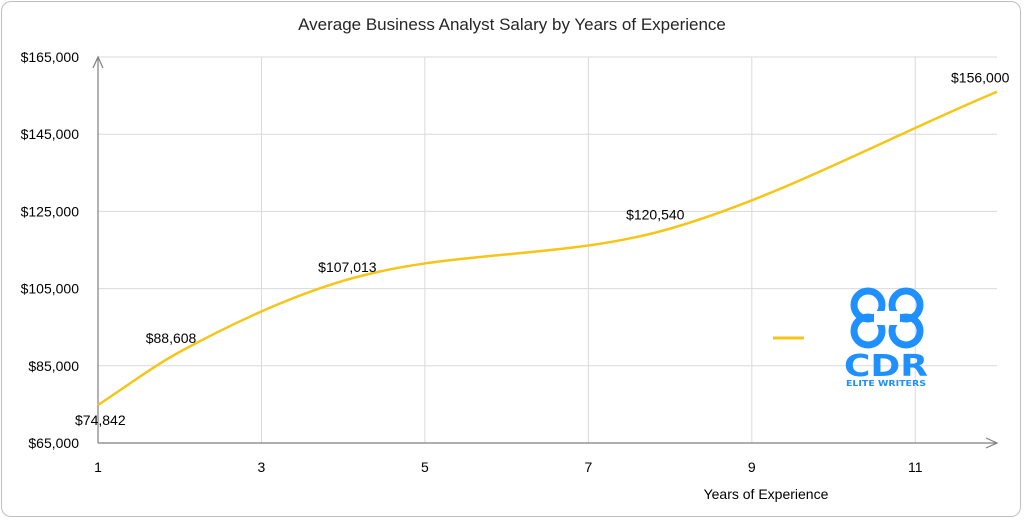  I want to click on x-tick-label: 1, so click(98, 467).